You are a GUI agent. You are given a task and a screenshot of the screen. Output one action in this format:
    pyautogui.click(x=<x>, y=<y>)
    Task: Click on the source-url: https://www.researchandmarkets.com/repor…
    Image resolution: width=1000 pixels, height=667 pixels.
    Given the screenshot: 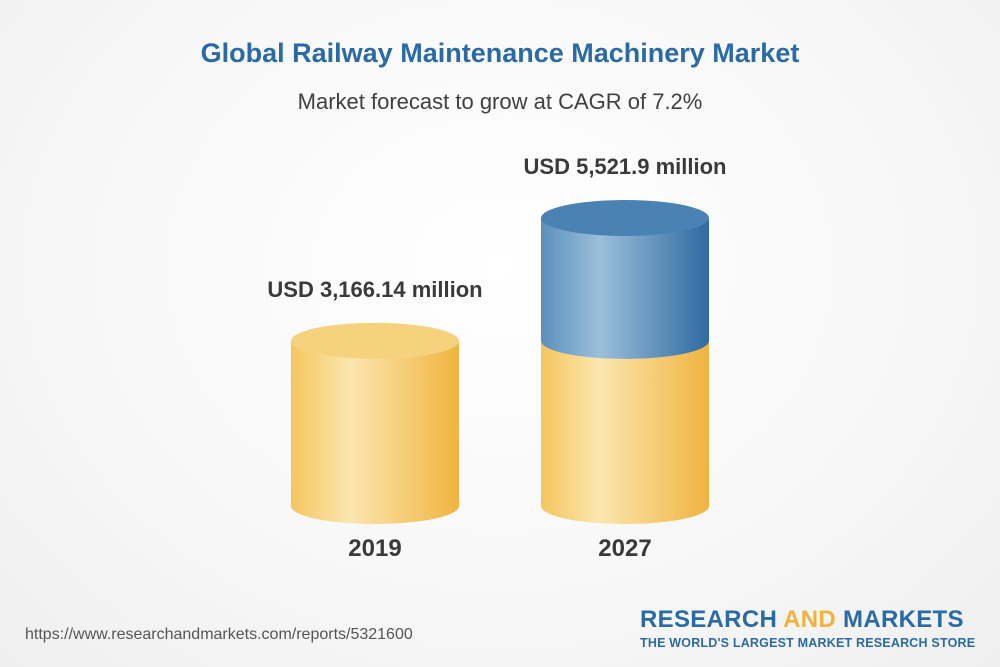 What is the action you would take?
    pyautogui.click(x=219, y=634)
    